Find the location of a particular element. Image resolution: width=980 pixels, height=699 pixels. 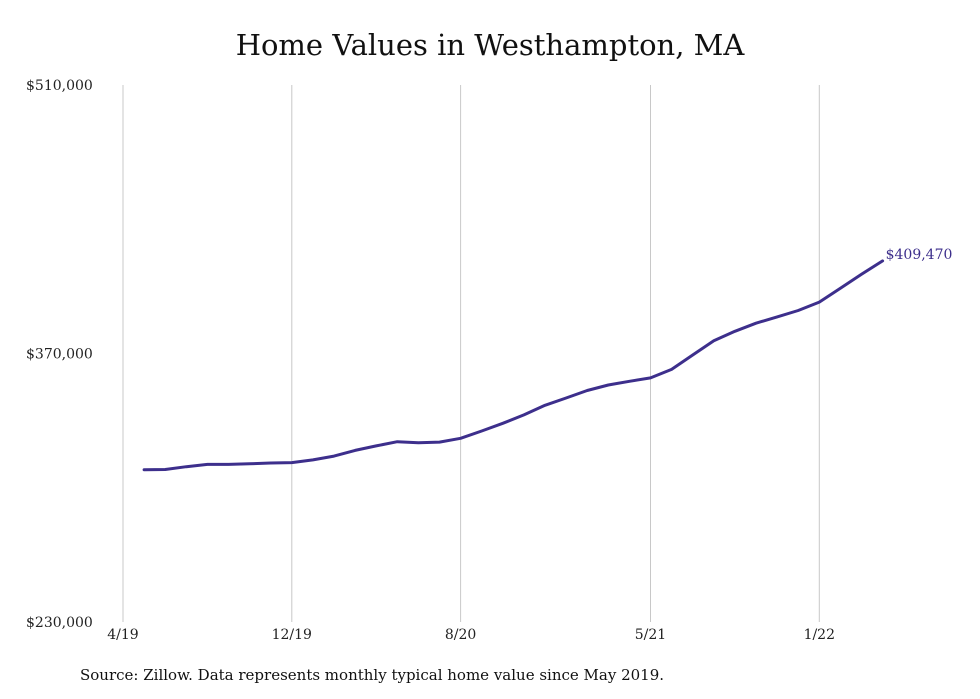

y-tick-label: $370,000 is located at coordinates (59, 355).